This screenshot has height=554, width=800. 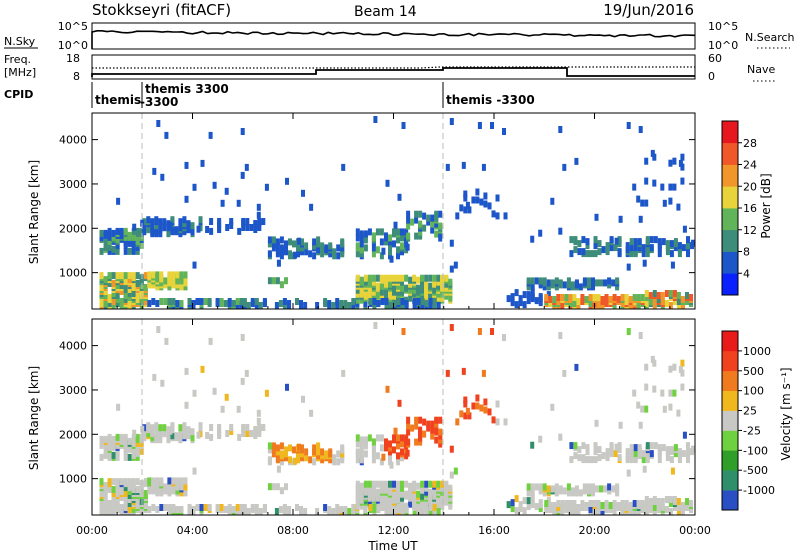 I want to click on power-y-label: Slant Range [km], so click(x=34, y=212).